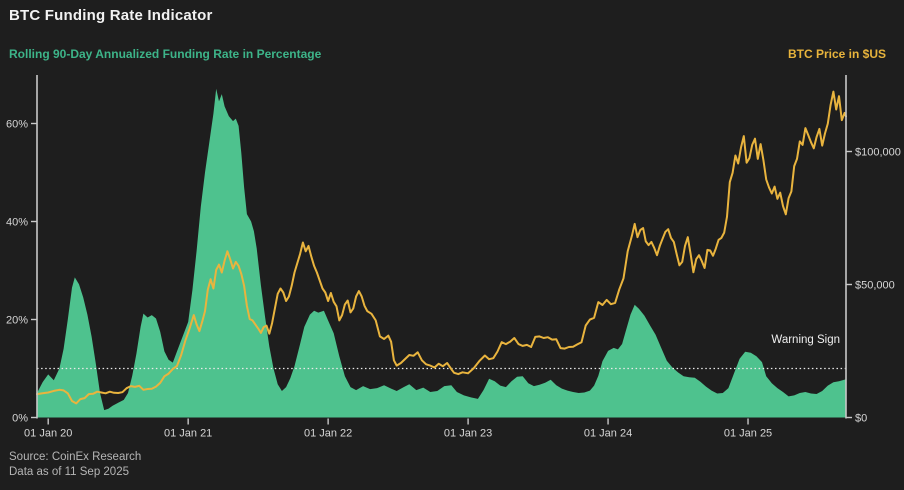  What do you see at coordinates (468, 434) in the screenshot?
I see `x-axis-tick-label: 01 Jan 23` at bounding box center [468, 434].